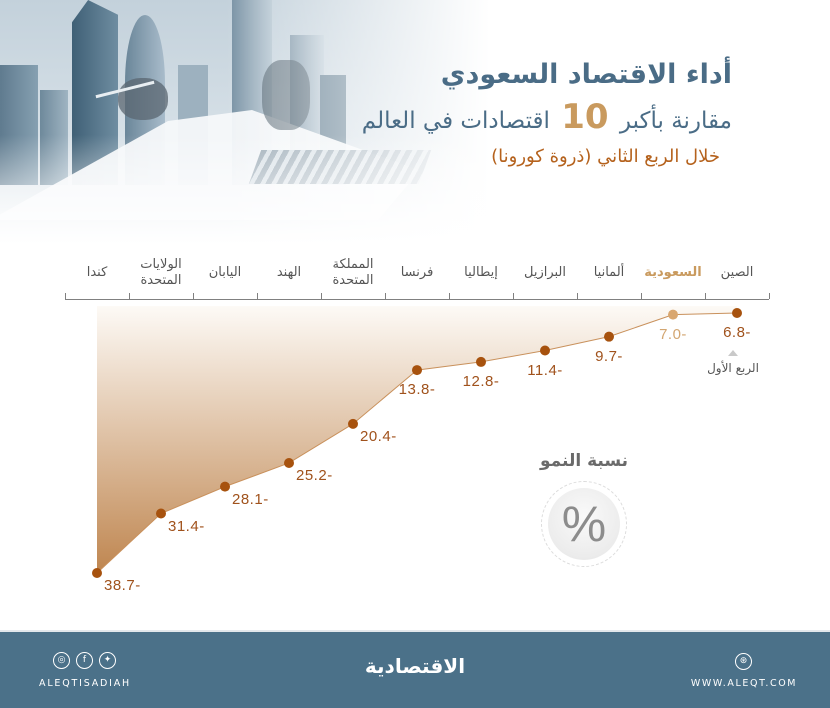 Image resolution: width=830 pixels, height=708 pixels. I want to click on value-label: 13.8-, so click(417, 390).